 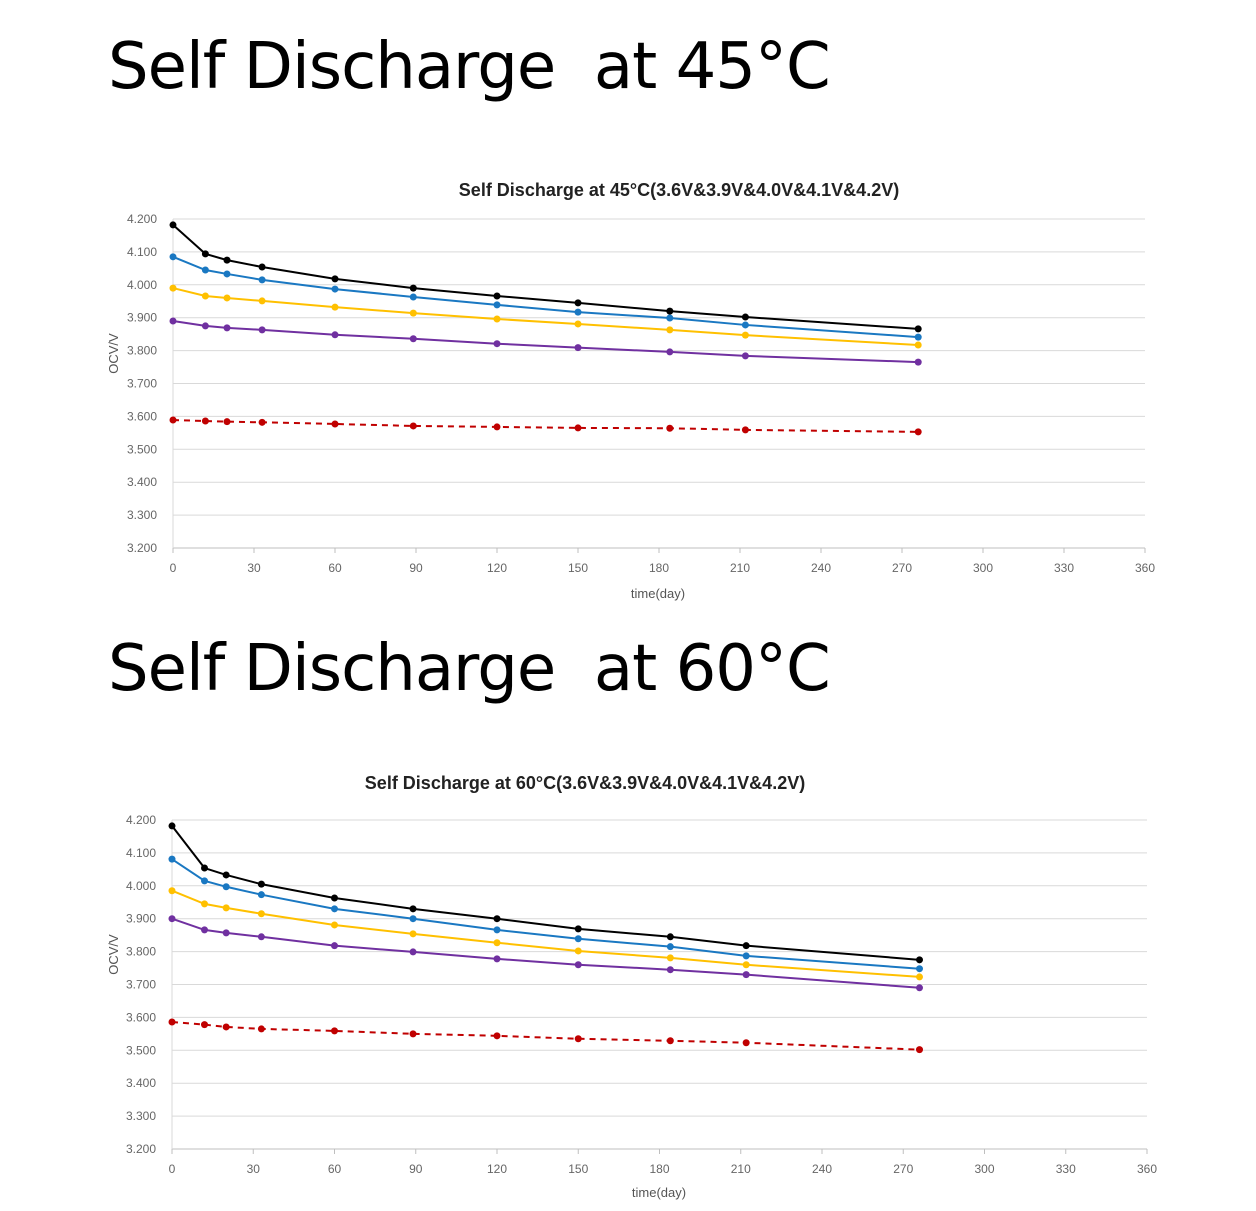 What do you see at coordinates (497, 1169) in the screenshot?
I see `x-tick-label: 120` at bounding box center [497, 1169].